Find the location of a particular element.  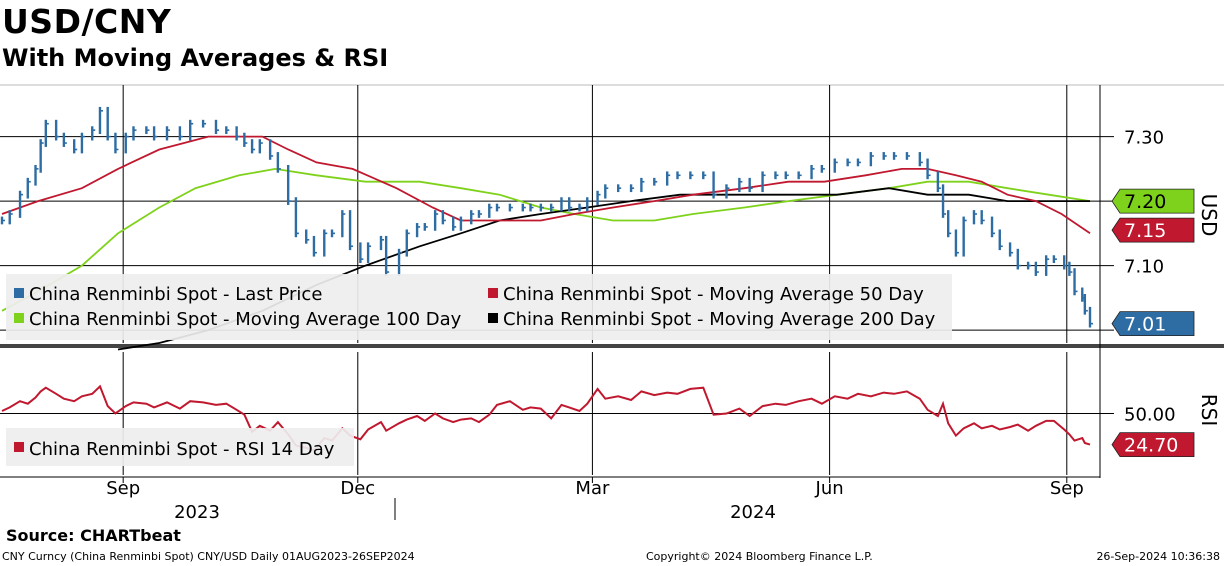

x-tick-label: Jun is located at coordinates (829, 488).